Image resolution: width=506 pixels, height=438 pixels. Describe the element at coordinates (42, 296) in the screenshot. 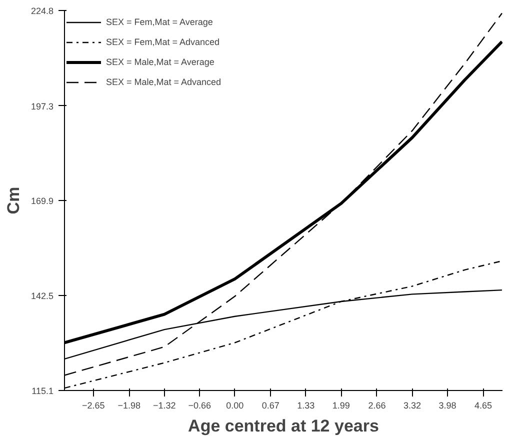

I see `y-tick-label: 142.5` at that location.